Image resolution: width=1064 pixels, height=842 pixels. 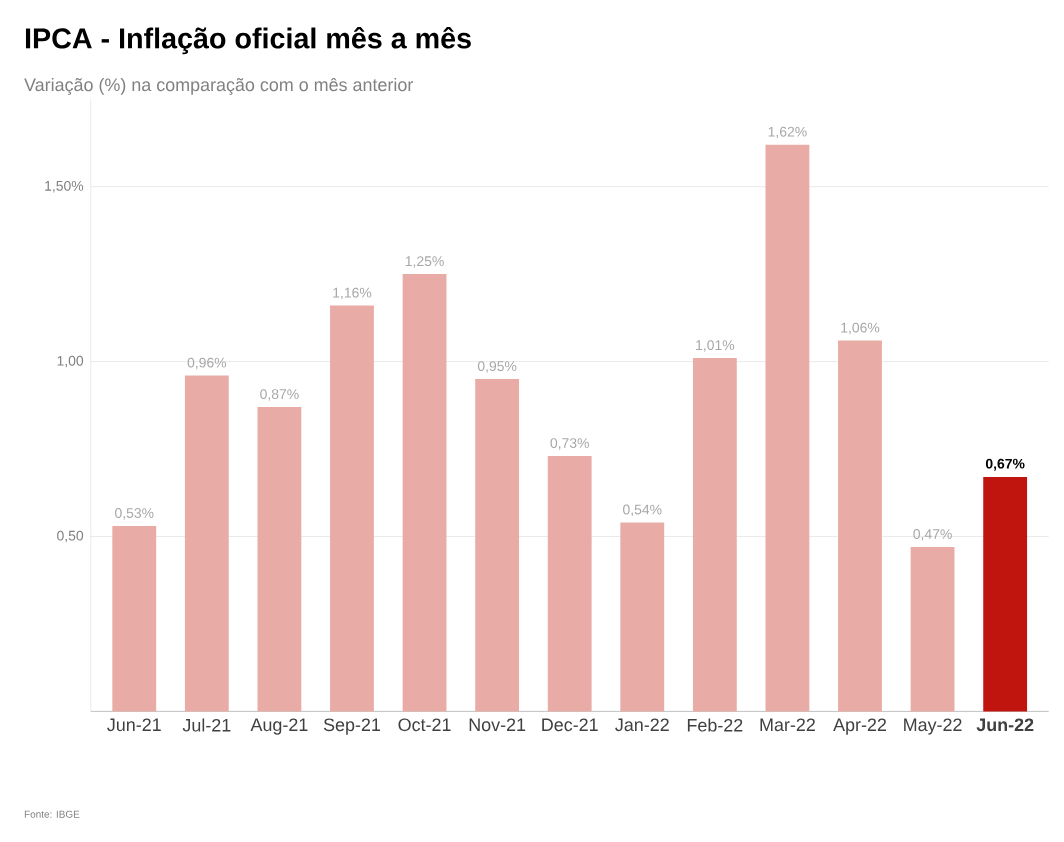 What do you see at coordinates (859, 726) in the screenshot?
I see `x-tick-label: Apr-22` at bounding box center [859, 726].